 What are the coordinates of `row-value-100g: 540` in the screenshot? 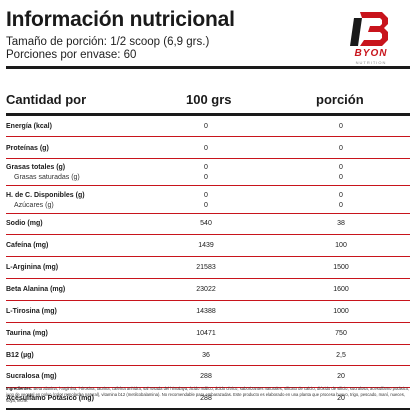 It's located at (206, 223).